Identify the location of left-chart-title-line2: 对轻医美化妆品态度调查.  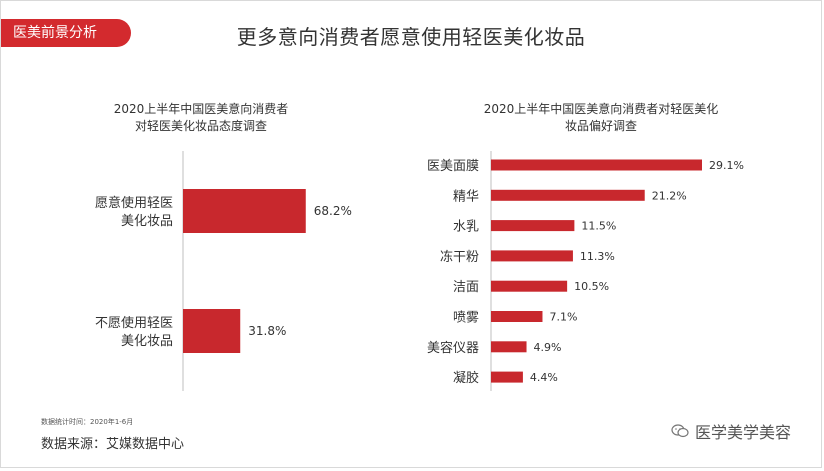
(200, 126).